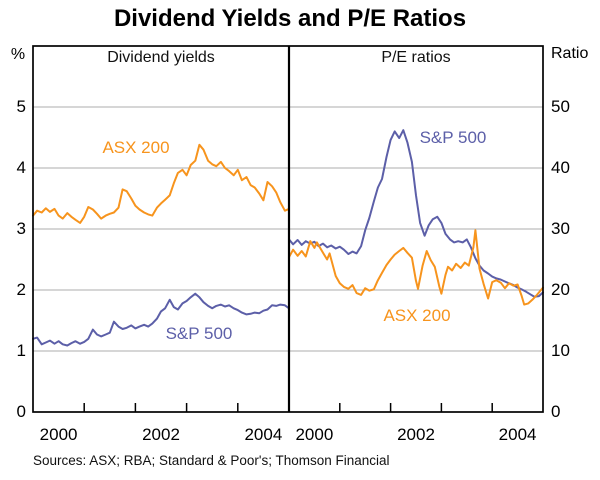 The height and width of the screenshot is (480, 600). Describe the element at coordinates (21, 411) in the screenshot. I see `y-axis-tick-label-left: 0` at that location.